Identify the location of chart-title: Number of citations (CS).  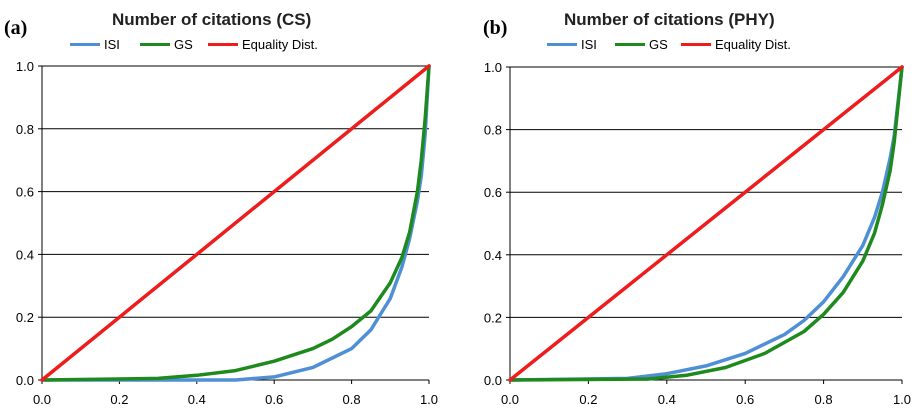
(212, 19).